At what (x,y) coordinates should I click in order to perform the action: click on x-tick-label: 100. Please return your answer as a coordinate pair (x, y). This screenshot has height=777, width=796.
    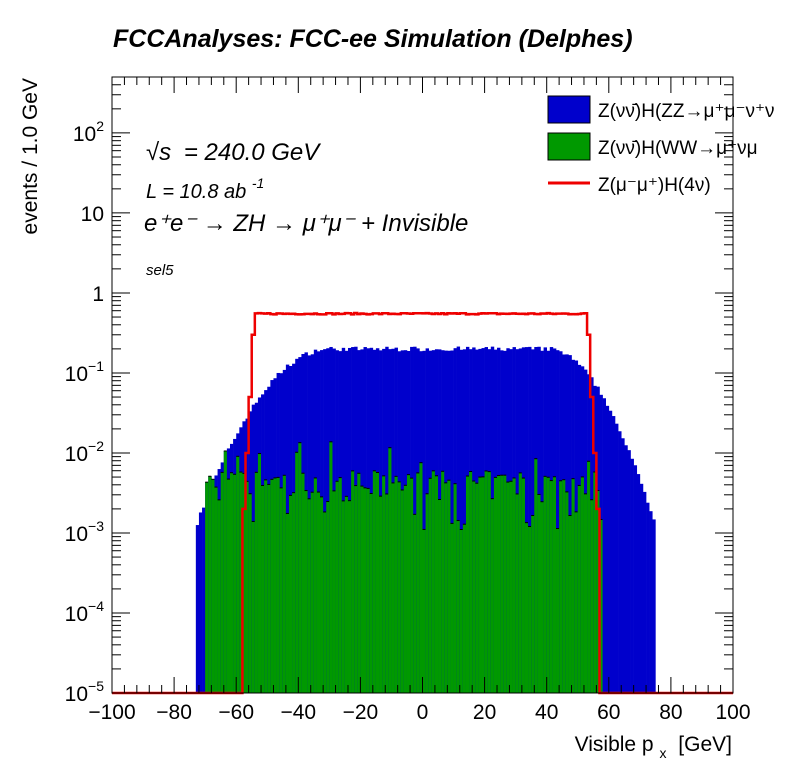
    Looking at the image, I should click on (732, 712).